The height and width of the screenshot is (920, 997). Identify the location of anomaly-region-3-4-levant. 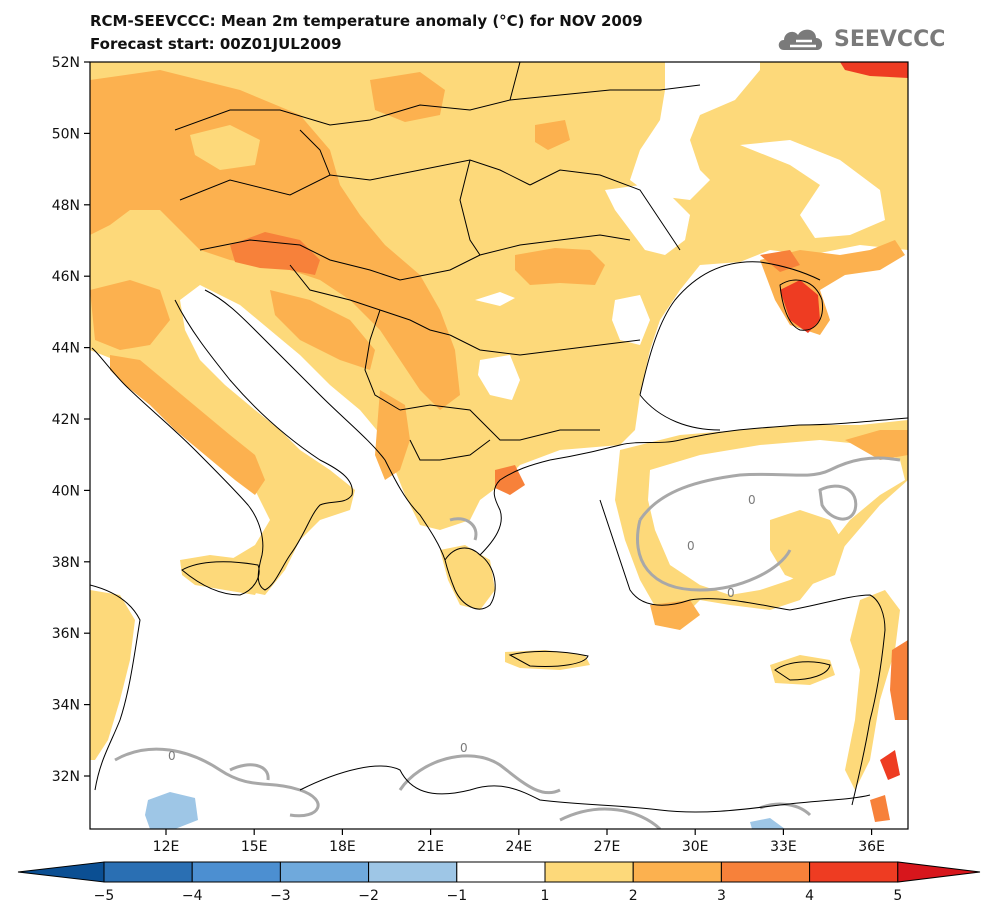
(899, 680).